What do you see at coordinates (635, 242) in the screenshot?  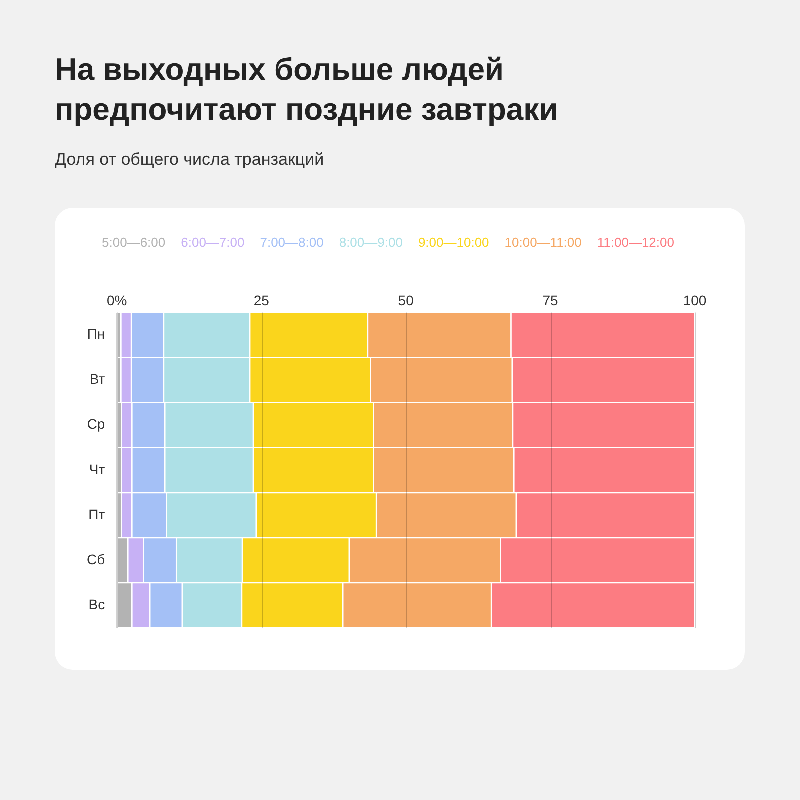 I see `text: 11:00—12:00` at bounding box center [635, 242].